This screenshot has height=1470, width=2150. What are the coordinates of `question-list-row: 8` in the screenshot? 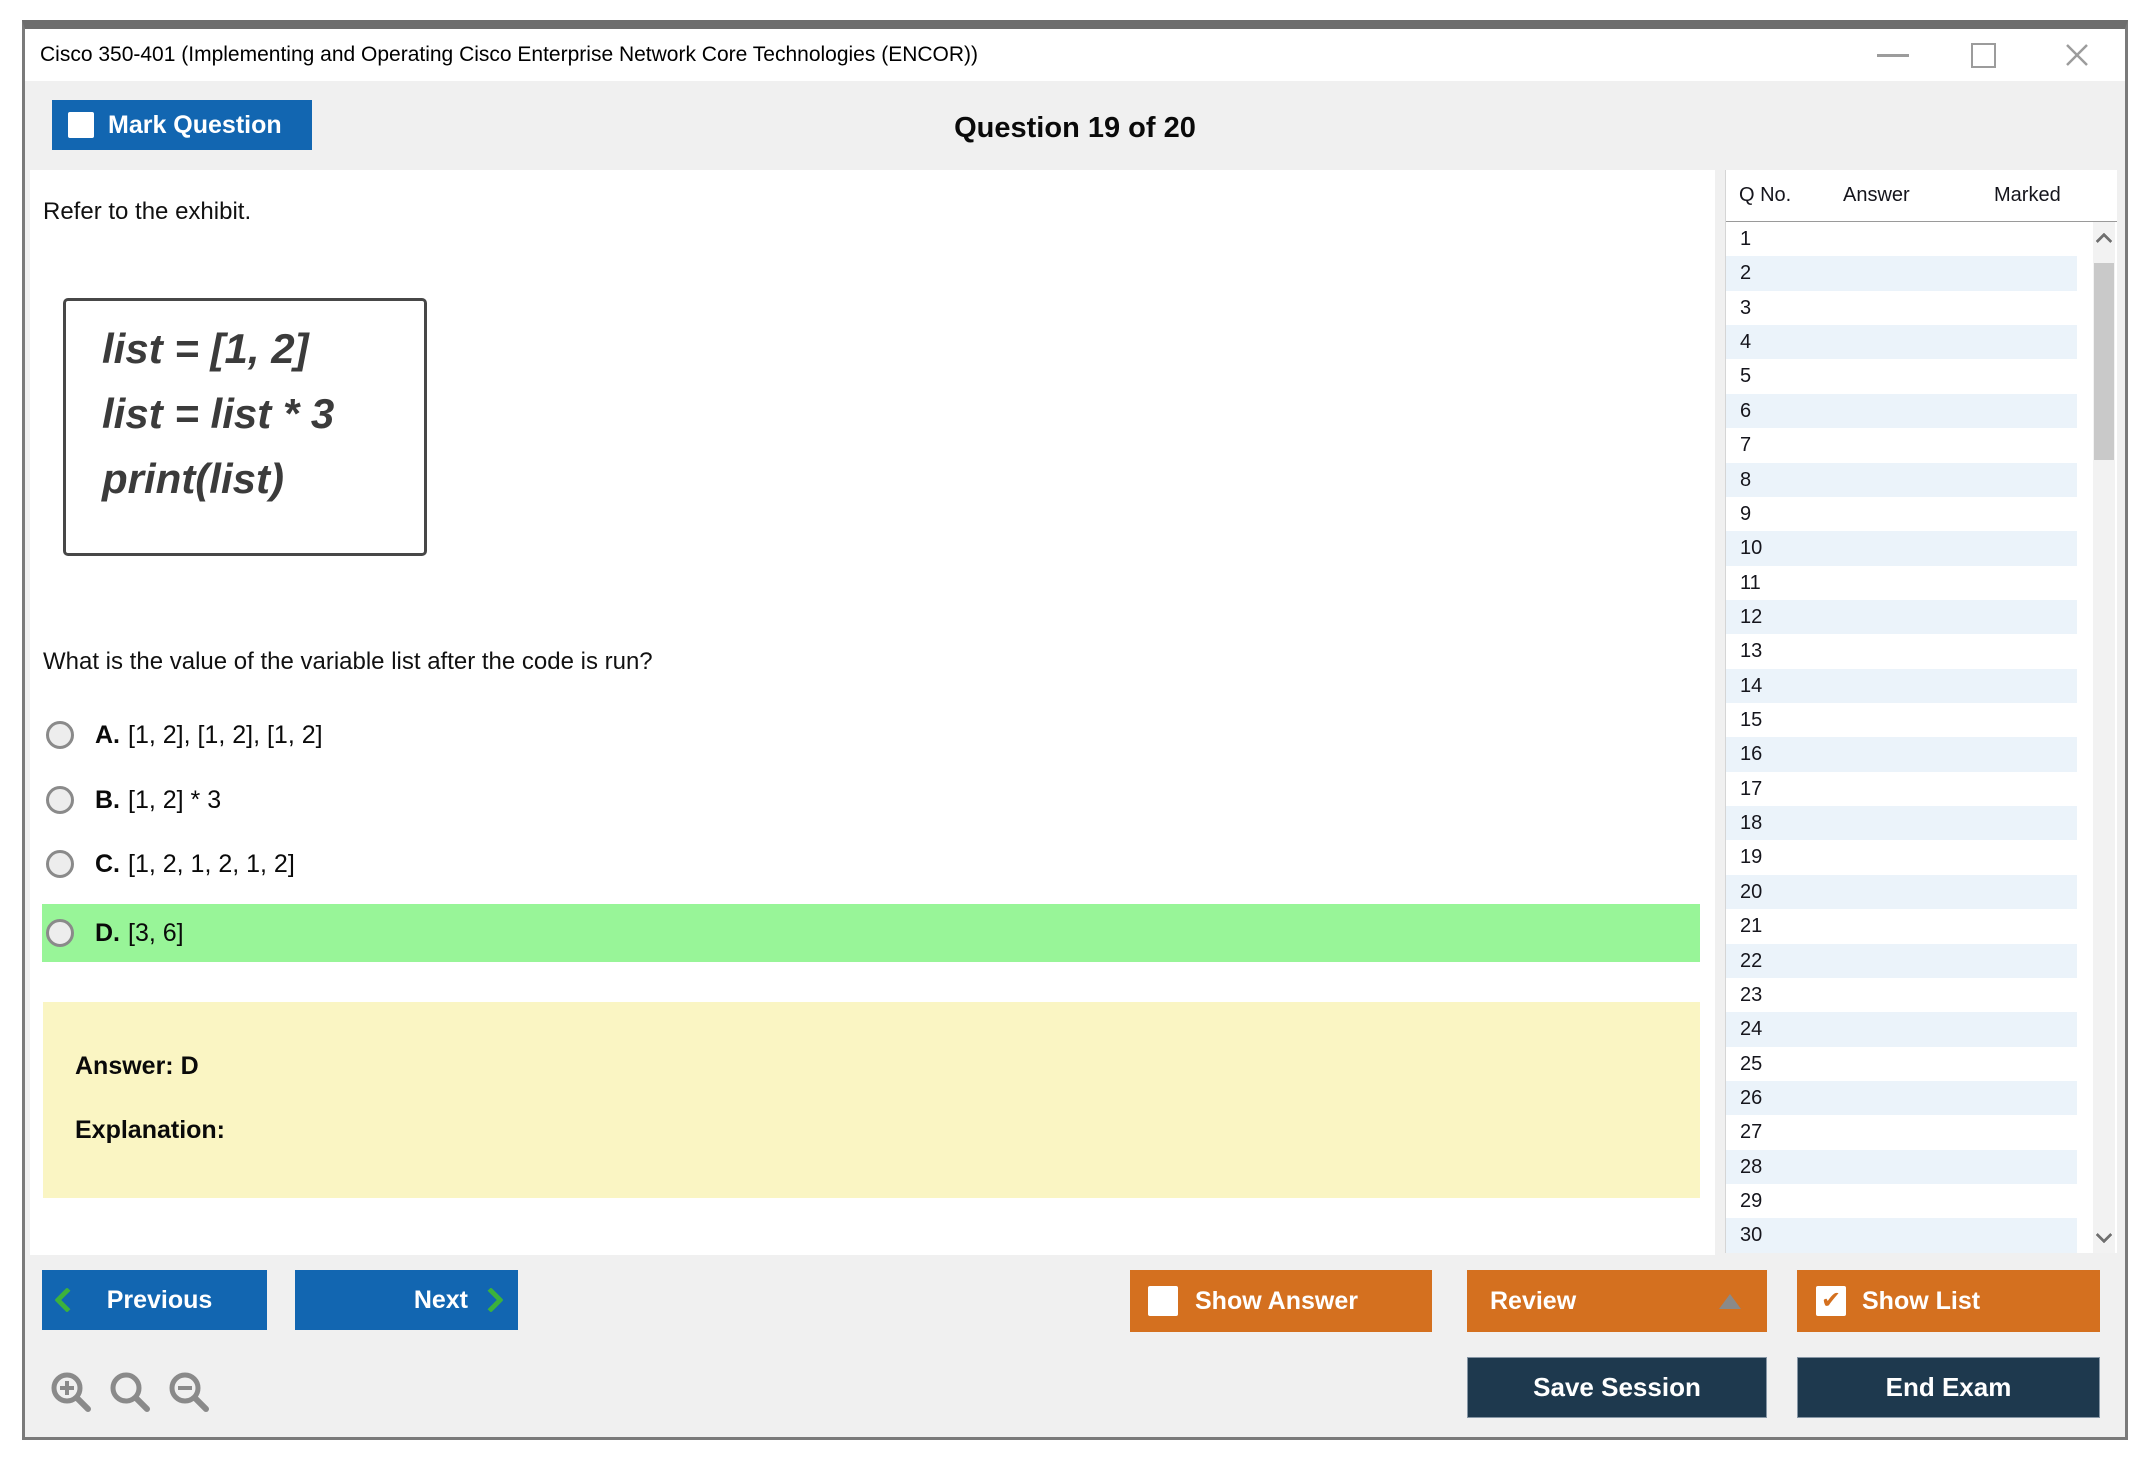 It's located at (1901, 479).